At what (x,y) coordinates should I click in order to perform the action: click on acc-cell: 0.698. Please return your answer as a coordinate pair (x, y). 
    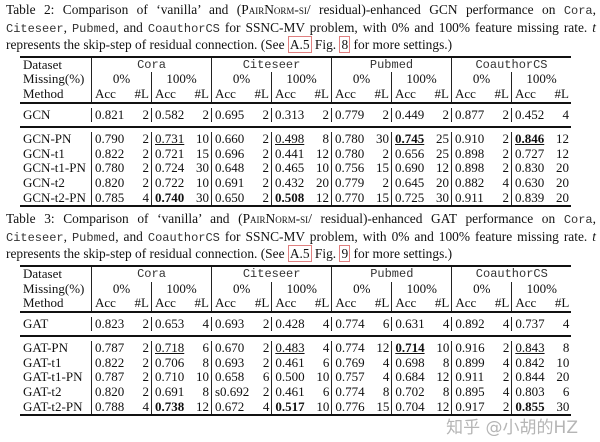
    Looking at the image, I should click on (412, 362).